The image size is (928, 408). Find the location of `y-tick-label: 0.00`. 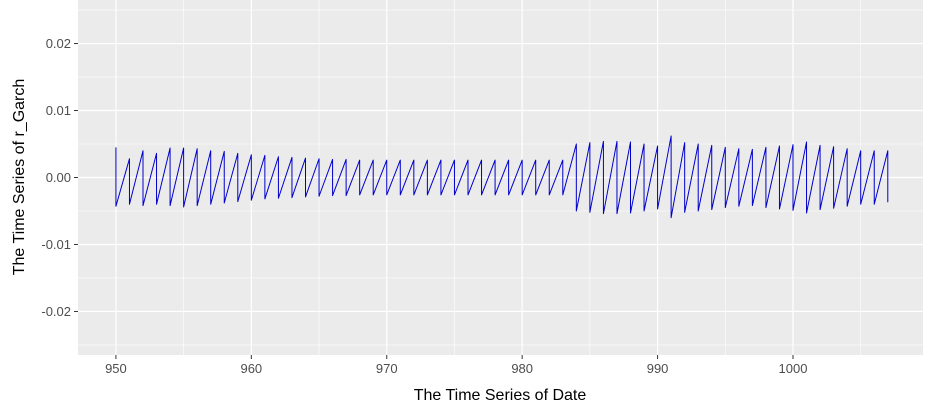

y-tick-label: 0.00 is located at coordinates (58, 177).